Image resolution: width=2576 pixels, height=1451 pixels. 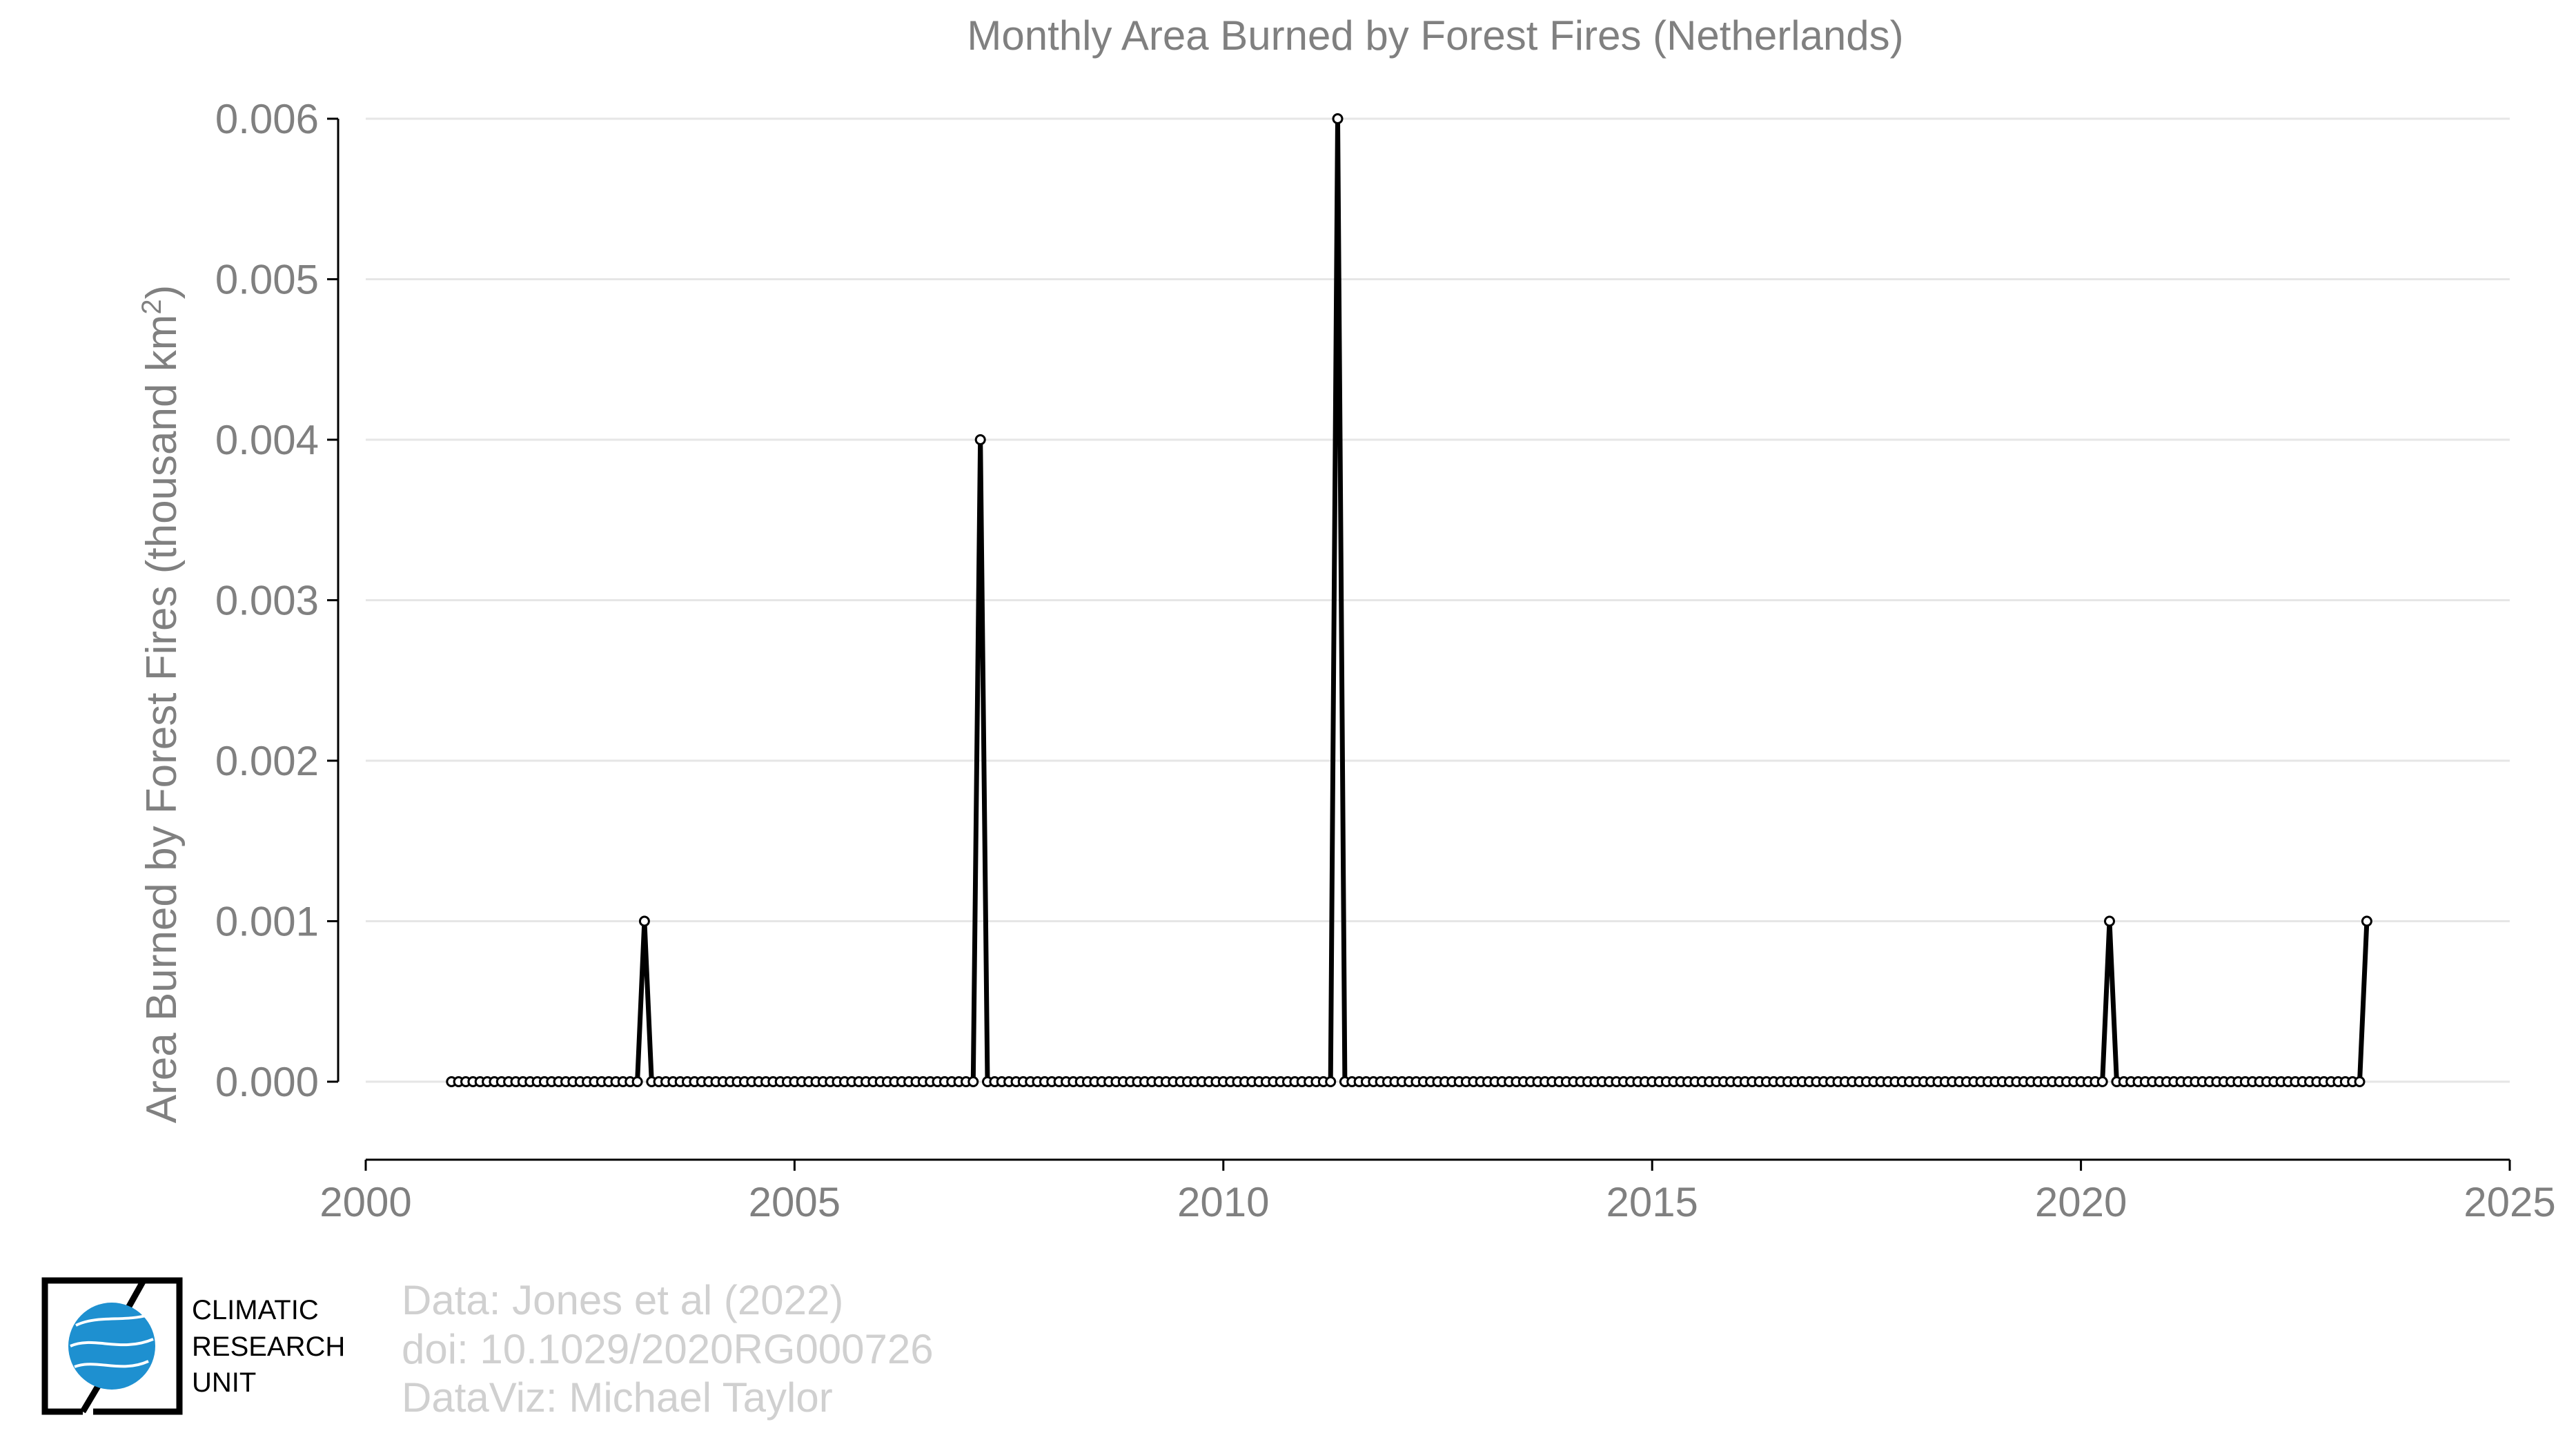 I want to click on logo-bracket-left, so click(x=92, y=1346).